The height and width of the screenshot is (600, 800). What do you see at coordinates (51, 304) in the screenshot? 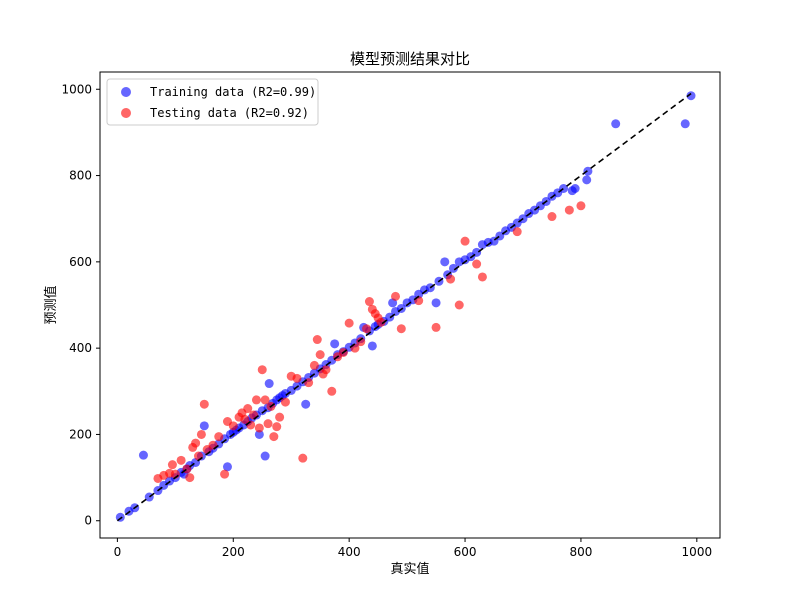
I see `y-axis-title: 预测值` at bounding box center [51, 304].